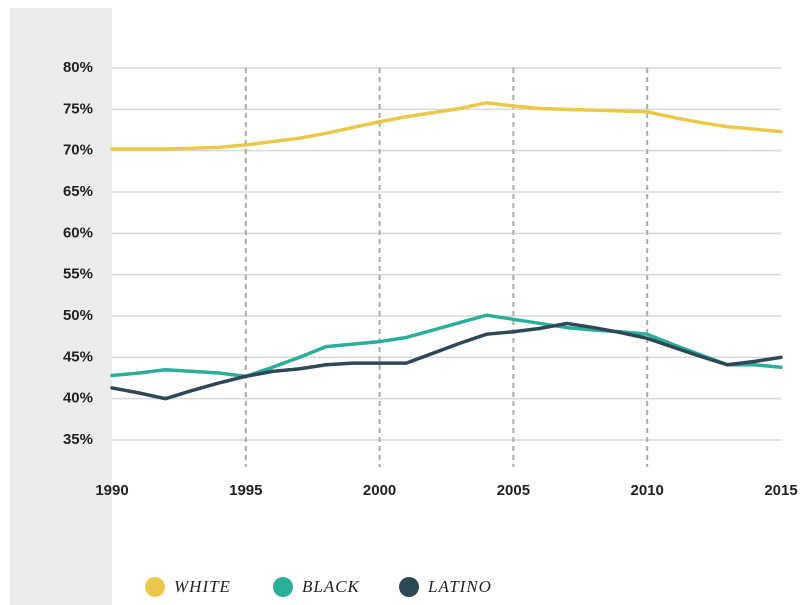 The height and width of the screenshot is (605, 811). What do you see at coordinates (379, 490) in the screenshot?
I see `x-tick-label: 2000` at bounding box center [379, 490].